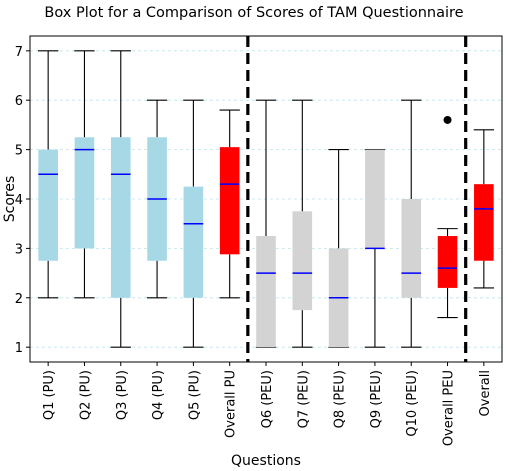  I want to click on x-tick-label: Q8 (PEU), so click(340, 399).